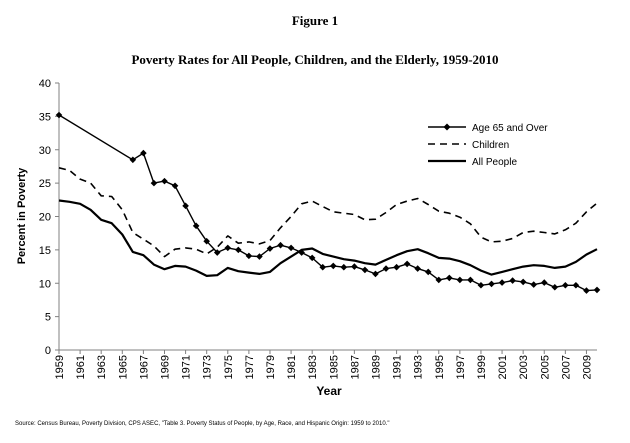  Describe the element at coordinates (461, 367) in the screenshot. I see `x-tick-label: 1997` at that location.